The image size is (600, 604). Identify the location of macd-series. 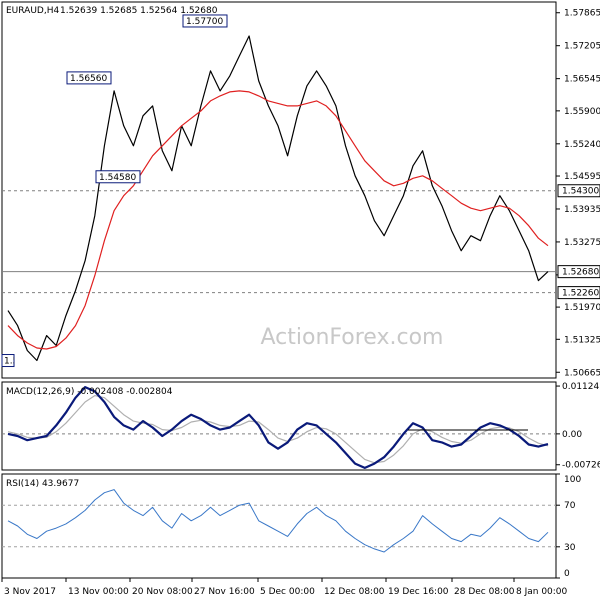
(278, 427).